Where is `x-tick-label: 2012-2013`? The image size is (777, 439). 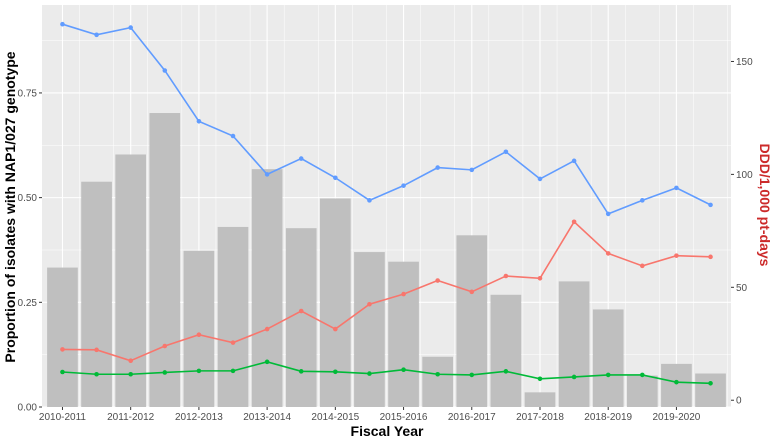 x-tick-label: 2012-2013 is located at coordinates (199, 417).